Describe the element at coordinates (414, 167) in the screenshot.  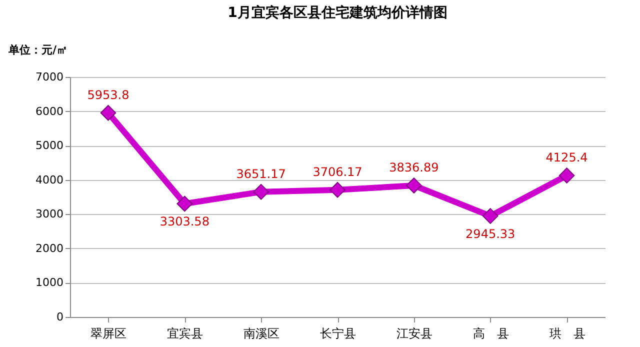
I see `data-label: 3836.89` at that location.